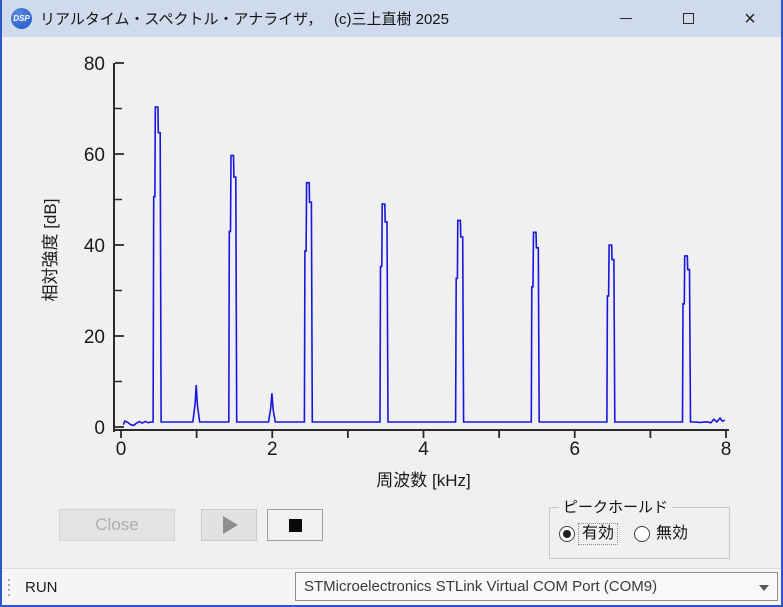 The height and width of the screenshot is (607, 783). What do you see at coordinates (598, 534) in the screenshot?
I see `radio-enabled-label: 有効` at bounding box center [598, 534].